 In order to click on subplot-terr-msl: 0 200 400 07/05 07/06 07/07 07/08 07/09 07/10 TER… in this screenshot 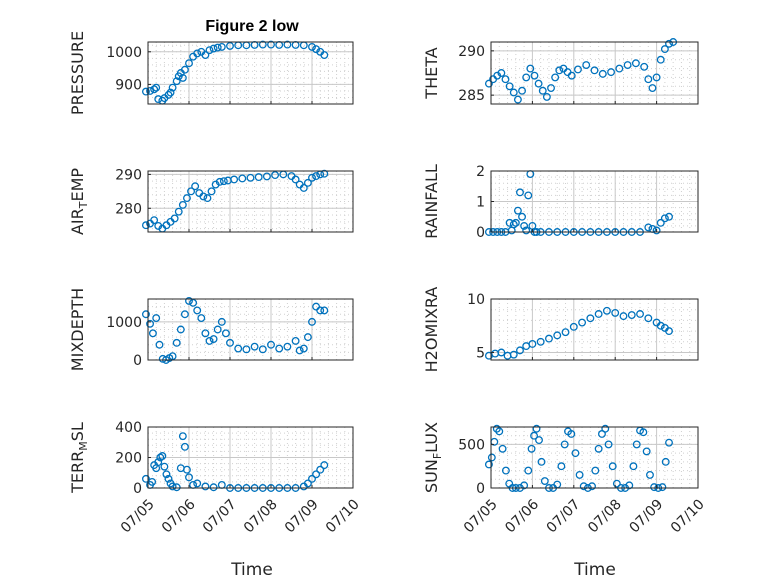, I will do `click(215, 478)`.